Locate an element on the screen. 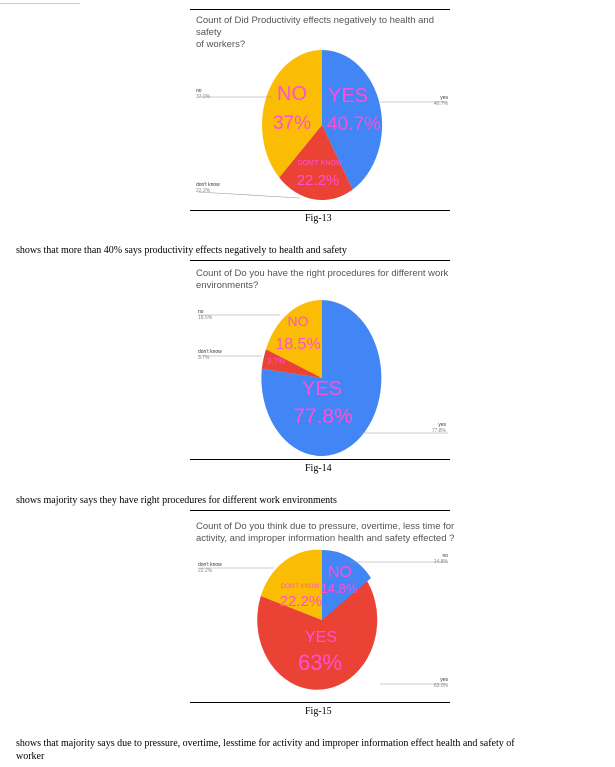 This screenshot has width=615, height=767. fig15-pie-chart: NO 14.8% DON'T KNOW 22.2% YES 63% is located at coordinates (323, 619).